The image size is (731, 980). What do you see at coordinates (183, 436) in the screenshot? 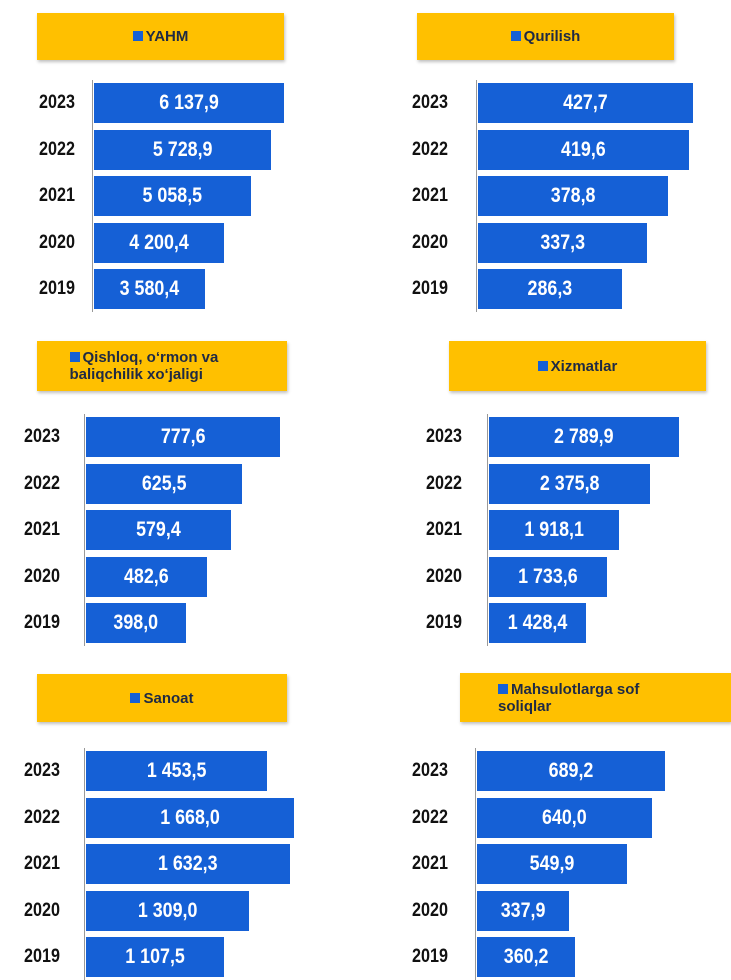
I see `data-label: 777,6` at bounding box center [183, 436].